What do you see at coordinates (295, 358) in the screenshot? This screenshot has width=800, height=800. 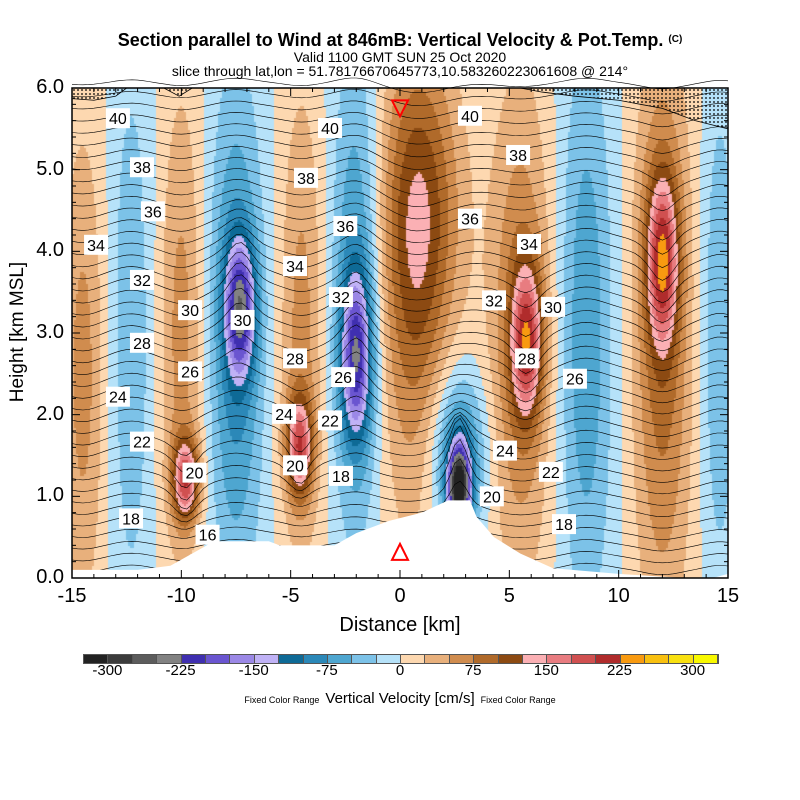 I see `theta-label: 28` at bounding box center [295, 358].